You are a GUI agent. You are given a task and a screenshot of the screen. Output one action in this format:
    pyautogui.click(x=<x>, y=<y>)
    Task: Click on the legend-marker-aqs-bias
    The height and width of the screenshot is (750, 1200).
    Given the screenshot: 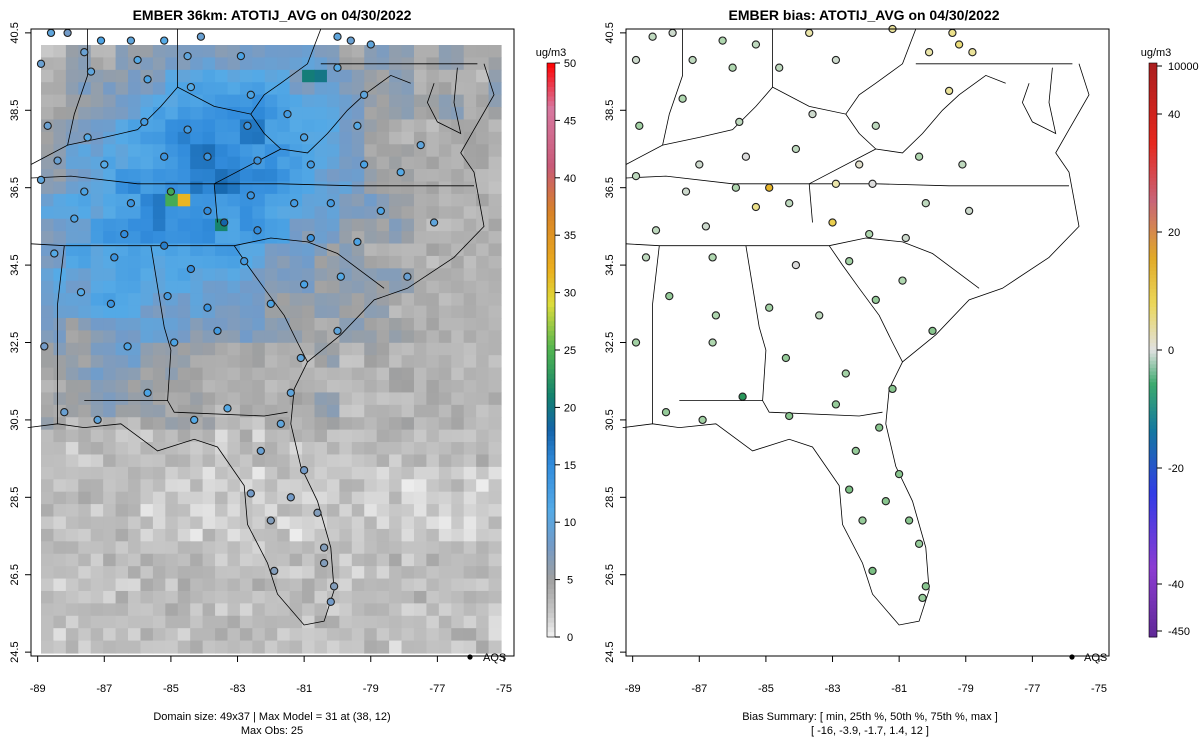 What is the action you would take?
    pyautogui.click(x=1072, y=657)
    